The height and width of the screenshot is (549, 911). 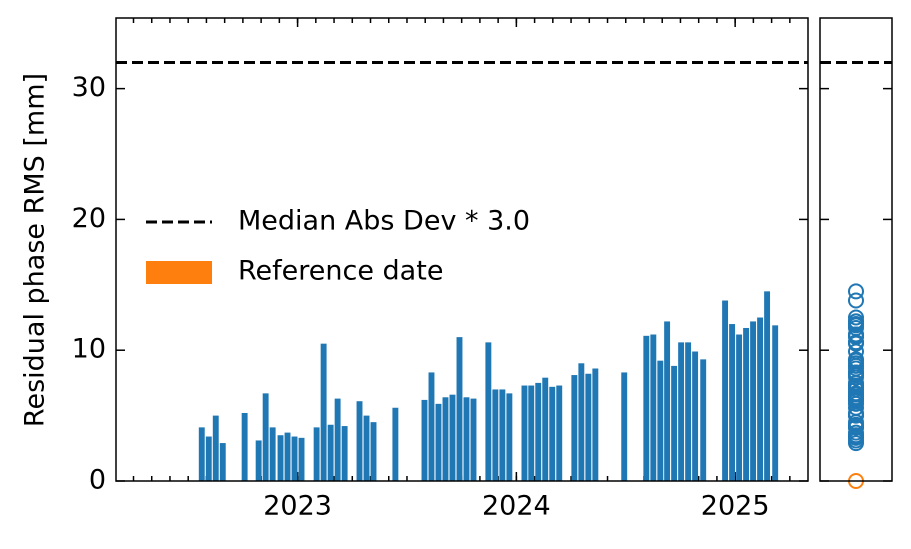 I want to click on legend-swatch, so click(x=179, y=272).